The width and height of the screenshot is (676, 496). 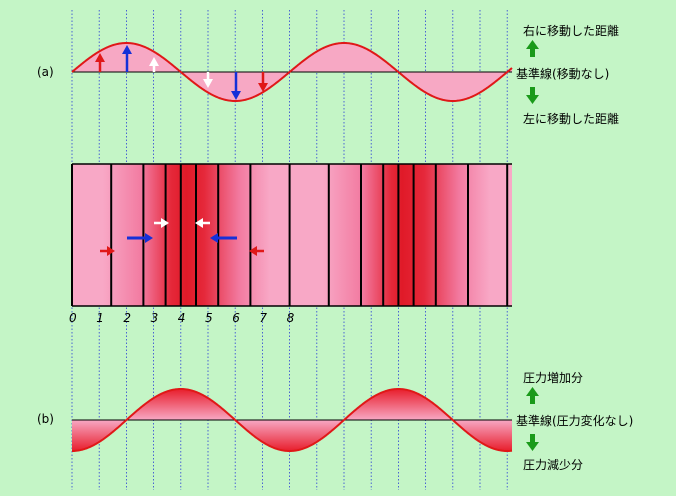 I want to click on arrow-up-green-a, so click(x=532, y=44).